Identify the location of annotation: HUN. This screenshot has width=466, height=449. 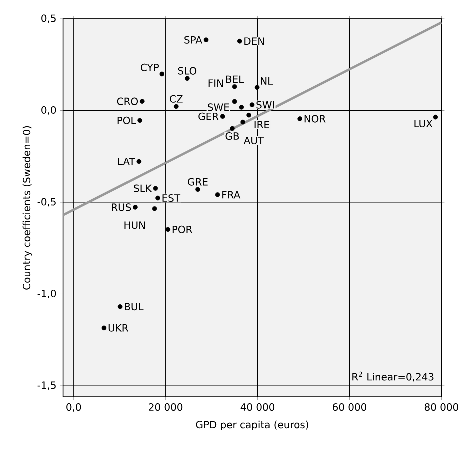
(135, 226).